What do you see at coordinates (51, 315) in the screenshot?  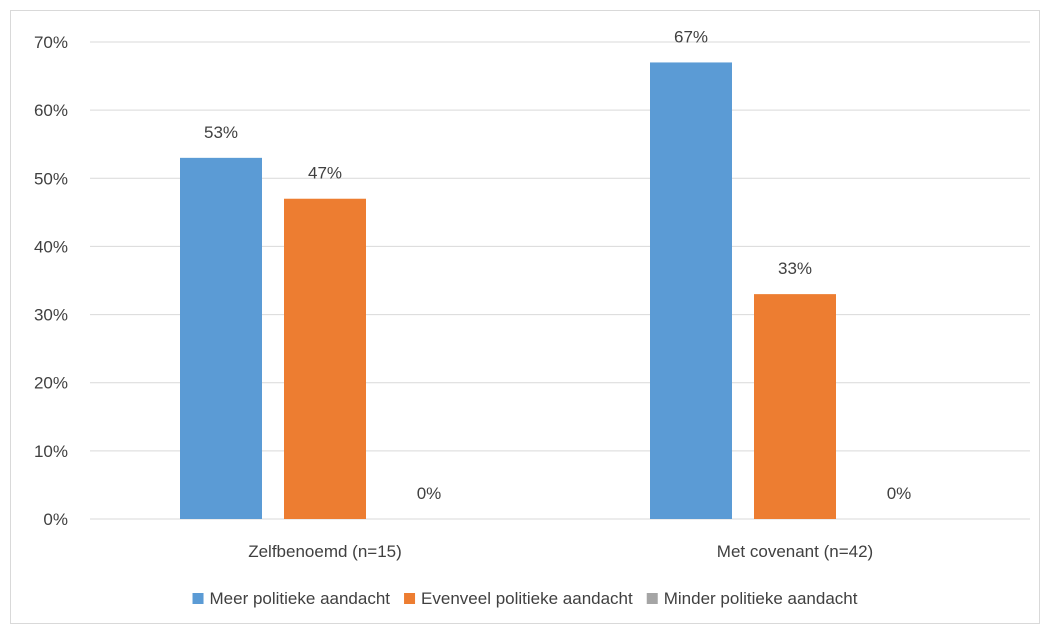 I see `y-tick-label: 30%` at bounding box center [51, 315].